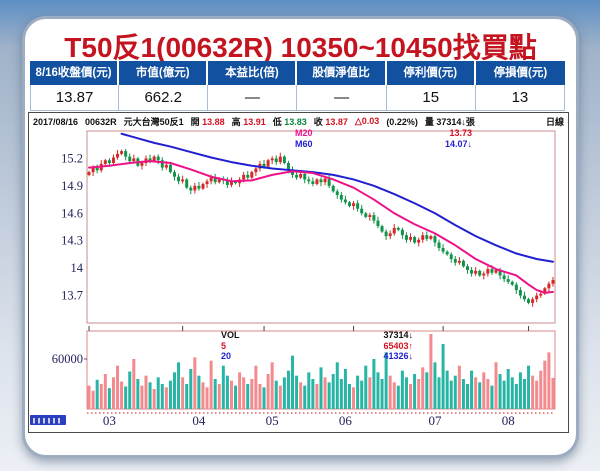 The image size is (600, 471). Describe the element at coordinates (72, 213) in the screenshot. I see `price-axis-label: 14.6` at that location.